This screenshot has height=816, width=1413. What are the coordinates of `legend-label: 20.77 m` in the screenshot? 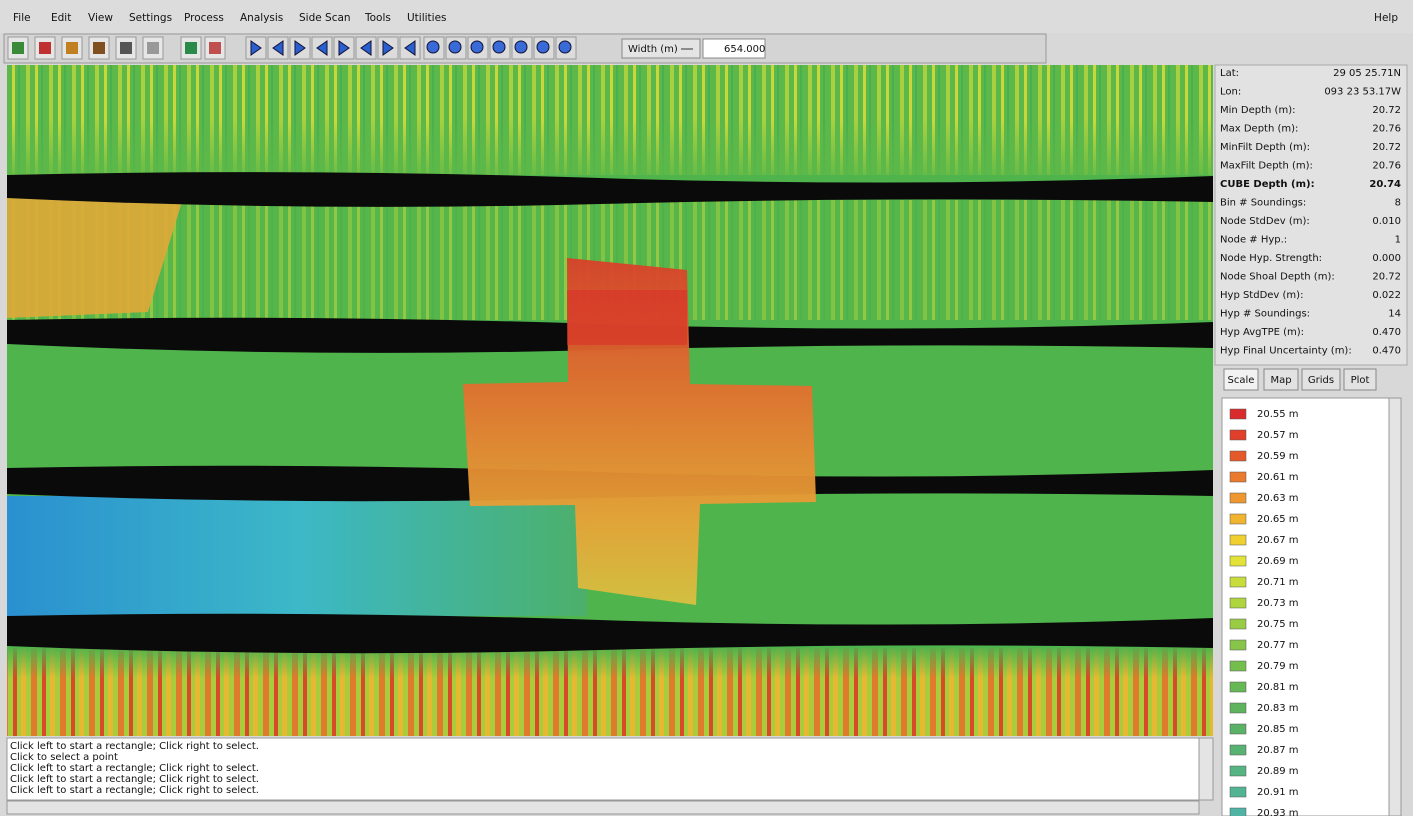 It's located at (1278, 645).